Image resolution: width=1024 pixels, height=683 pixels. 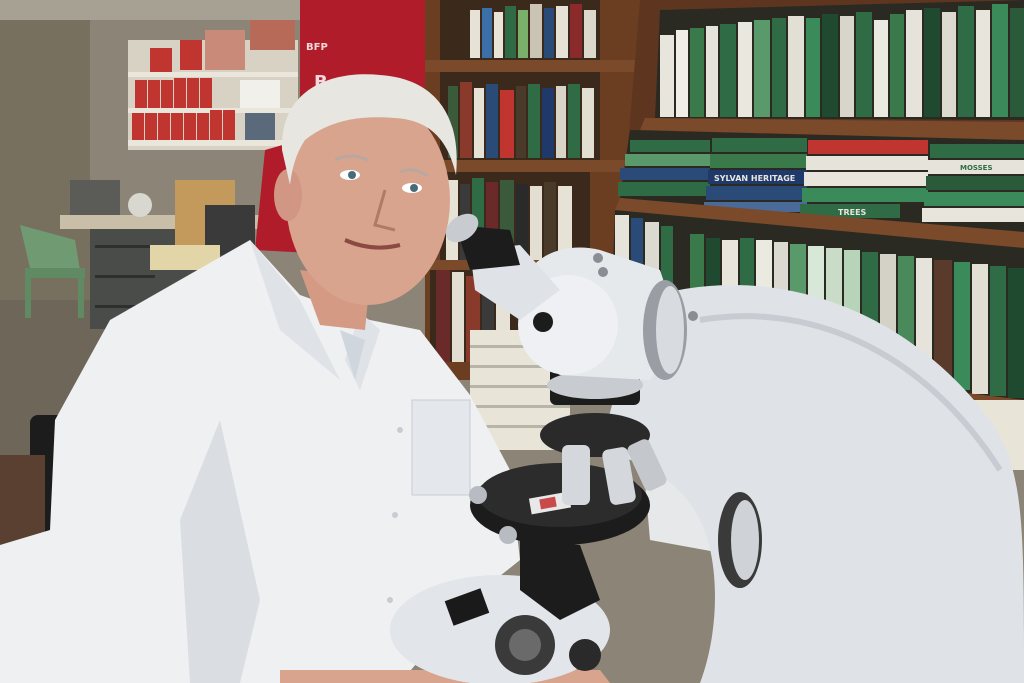 What do you see at coordinates (352, 355) in the screenshot?
I see `shirt-collar` at bounding box center [352, 355].